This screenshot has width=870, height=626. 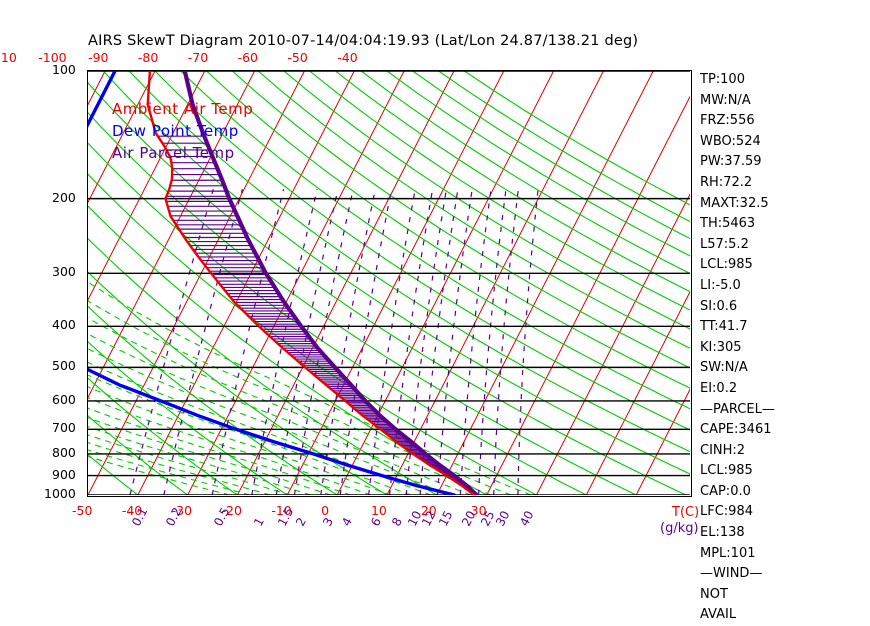 What do you see at coordinates (526, 518) in the screenshot?
I see `mixing-ratio-tick: 40` at bounding box center [526, 518].